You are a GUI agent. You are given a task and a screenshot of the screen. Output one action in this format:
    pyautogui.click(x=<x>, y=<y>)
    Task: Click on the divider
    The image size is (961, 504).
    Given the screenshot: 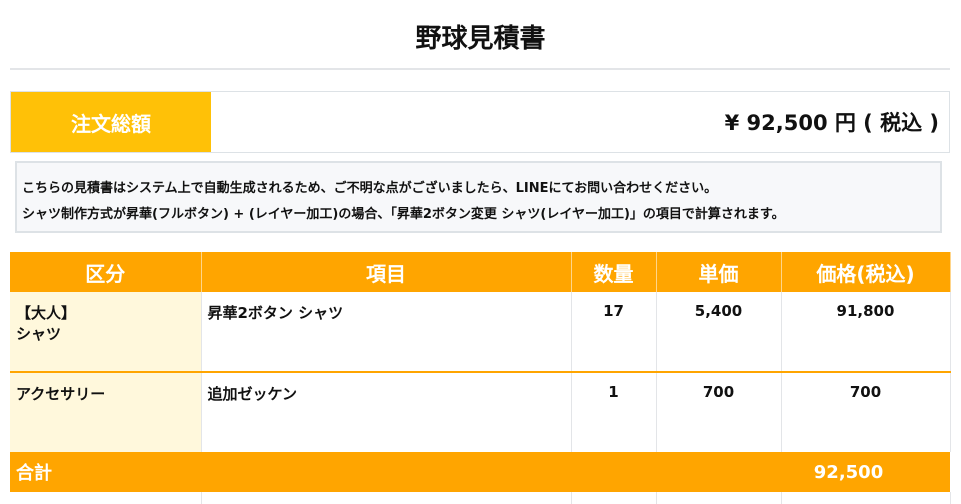 What is the action you would take?
    pyautogui.click(x=480, y=69)
    